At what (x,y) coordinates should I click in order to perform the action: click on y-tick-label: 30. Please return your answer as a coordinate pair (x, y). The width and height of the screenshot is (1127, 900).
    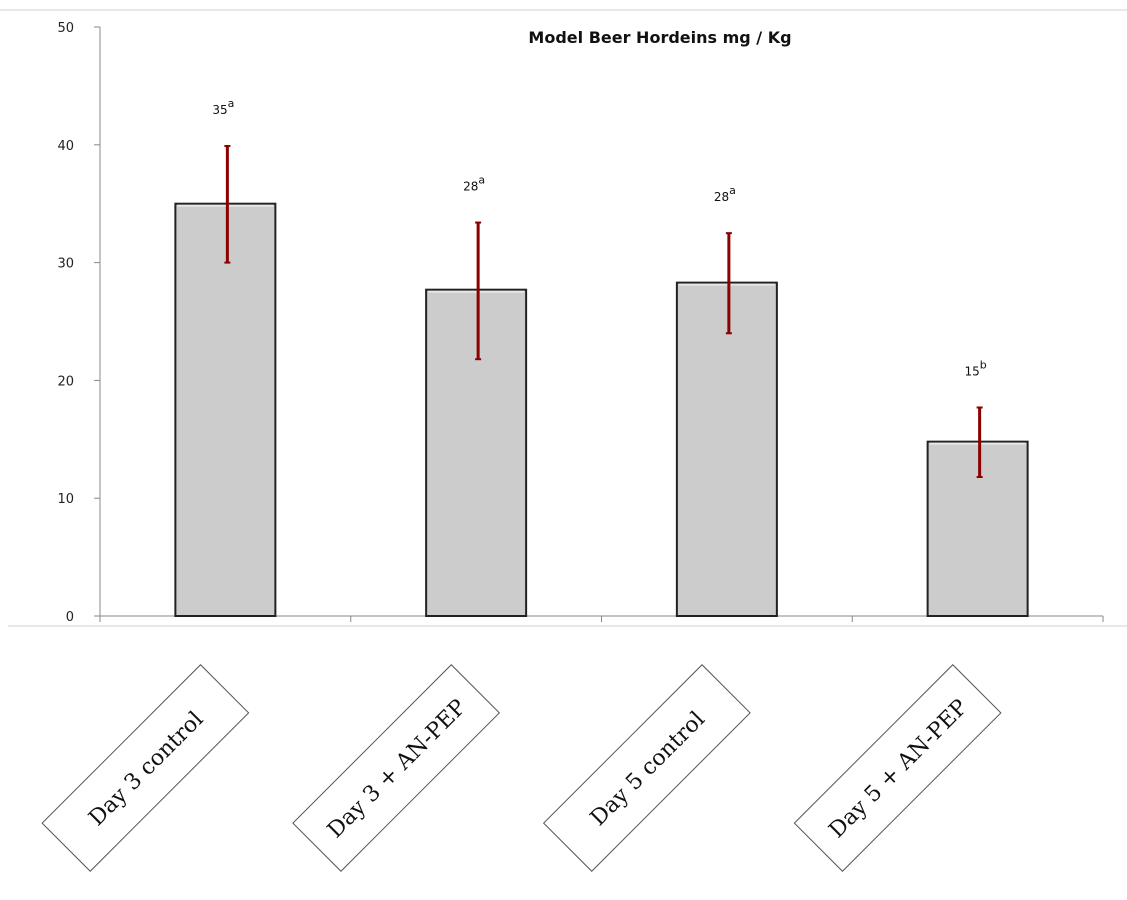
    Looking at the image, I should click on (65, 264).